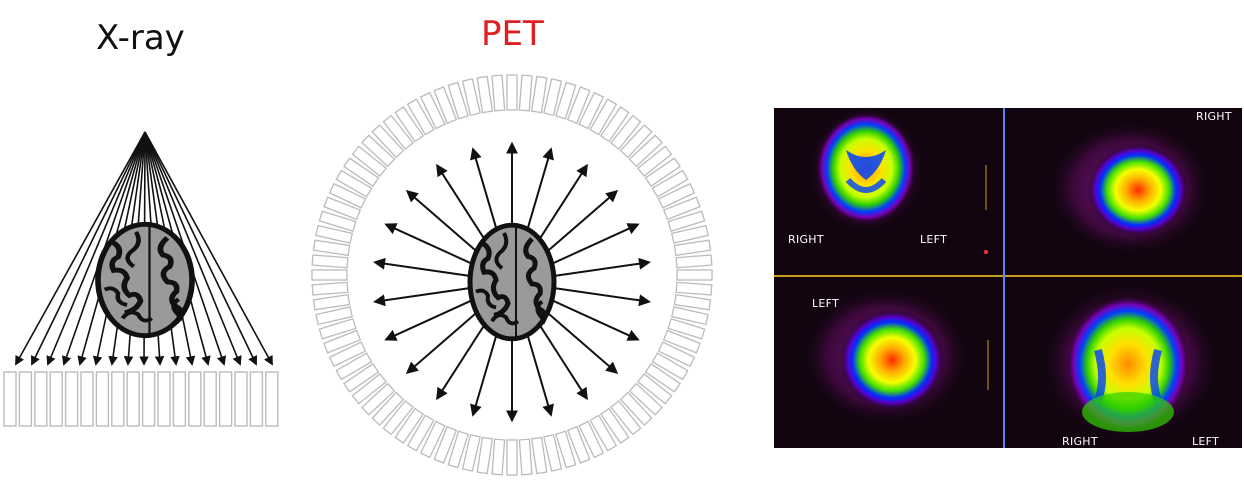 The image size is (1244, 490). I want to click on pet-title: PET, so click(512, 34).